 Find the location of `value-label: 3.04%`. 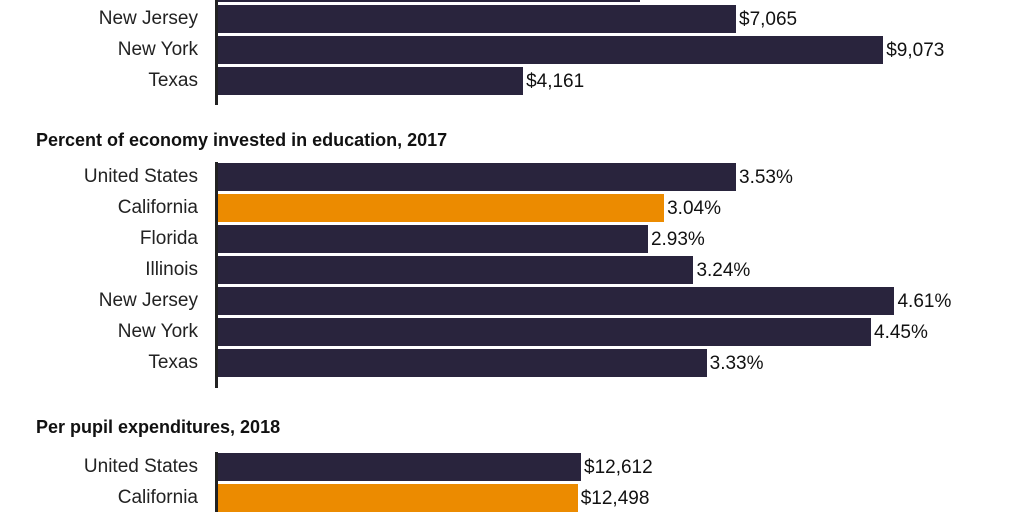

value-label: 3.04% is located at coordinates (694, 208).